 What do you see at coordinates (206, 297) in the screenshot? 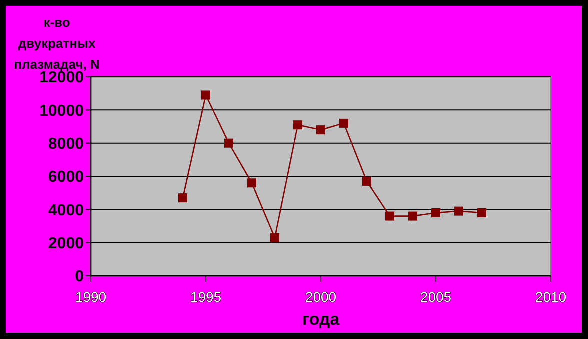
I see `x-tick-label: 1995` at bounding box center [206, 297].